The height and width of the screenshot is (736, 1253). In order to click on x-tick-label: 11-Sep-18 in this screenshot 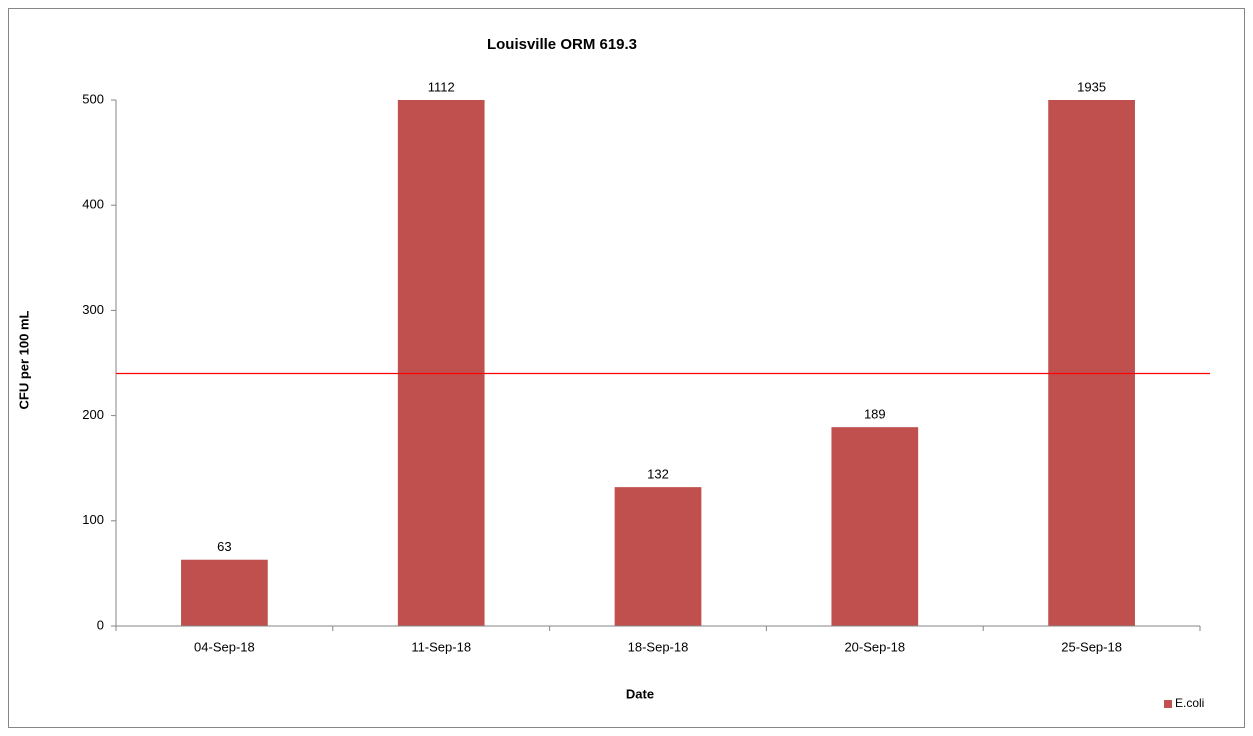, I will do `click(441, 646)`.